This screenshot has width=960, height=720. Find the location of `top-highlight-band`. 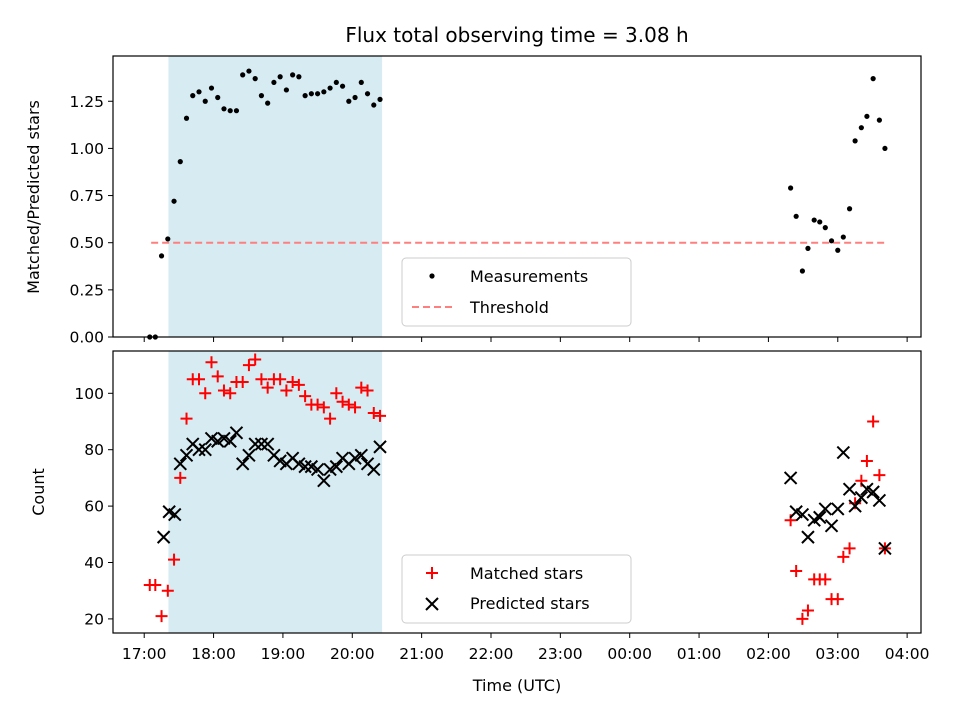

top-highlight-band is located at coordinates (275, 196).